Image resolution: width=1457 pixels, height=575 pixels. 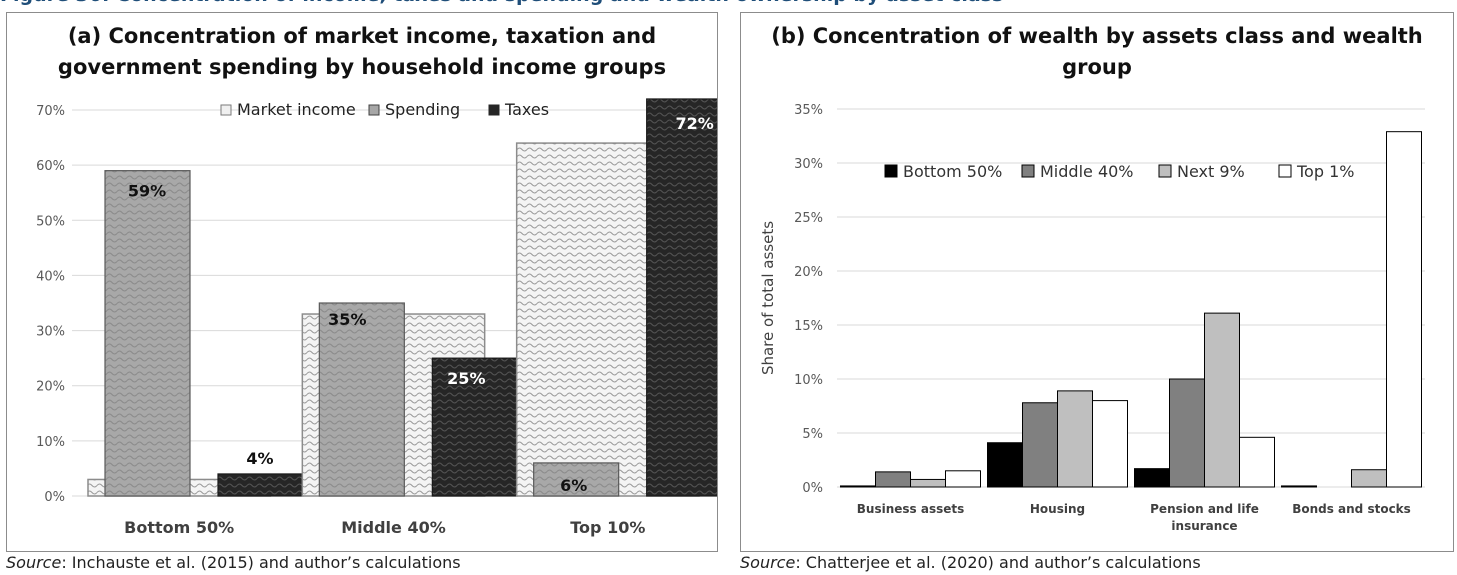 I want to click on chart-a-ytick-label: 70%, so click(x=50, y=111).